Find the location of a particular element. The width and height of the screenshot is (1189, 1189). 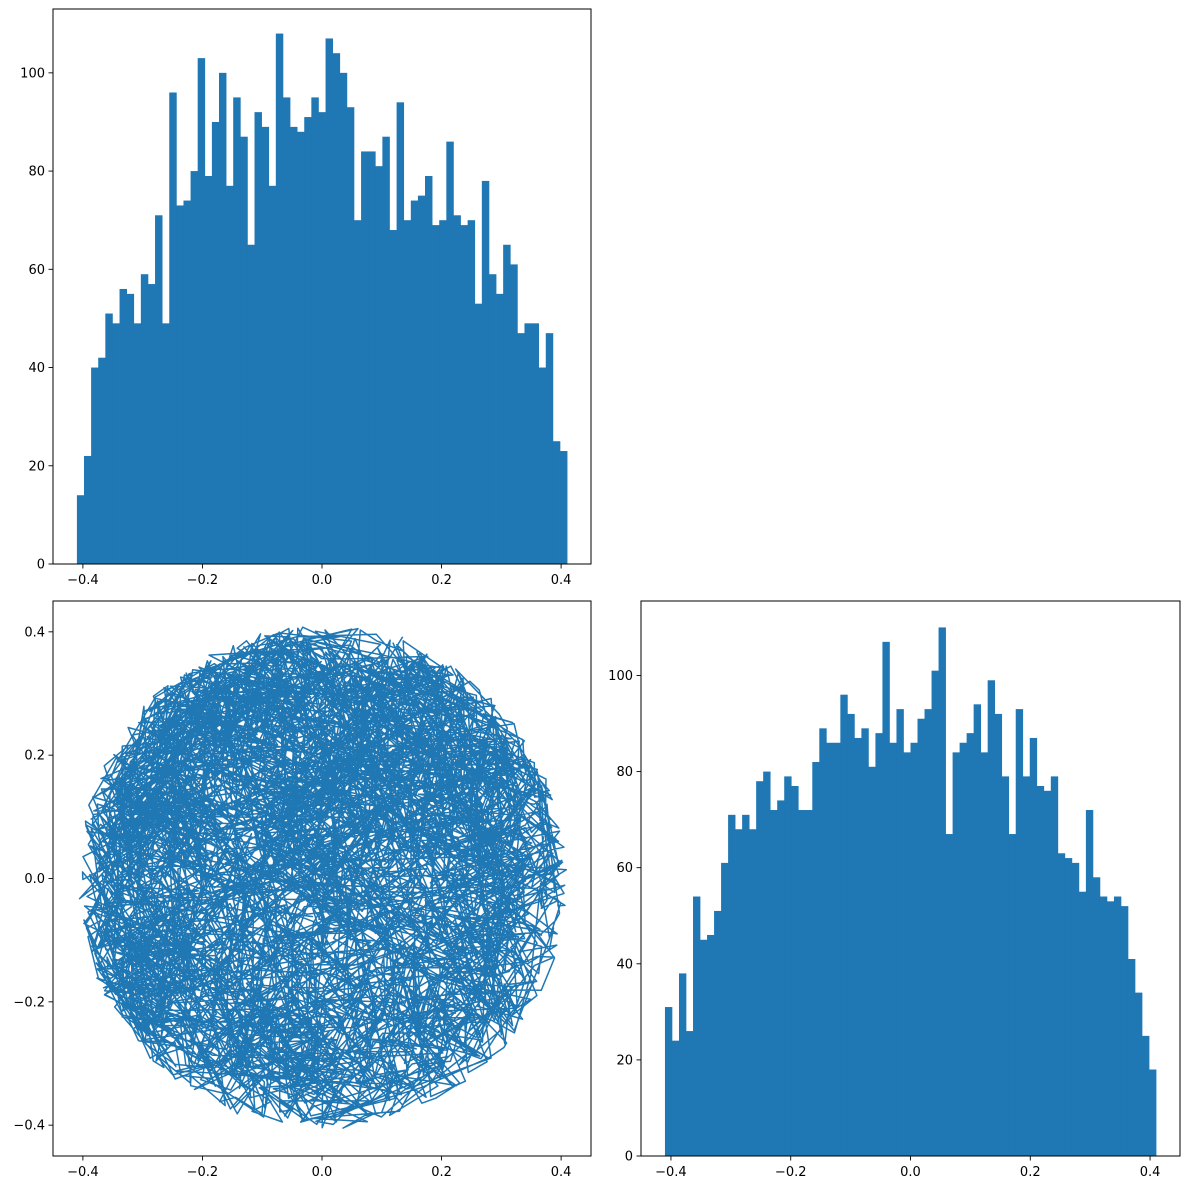

y-tick-label: −0.4 is located at coordinates (29, 1126).